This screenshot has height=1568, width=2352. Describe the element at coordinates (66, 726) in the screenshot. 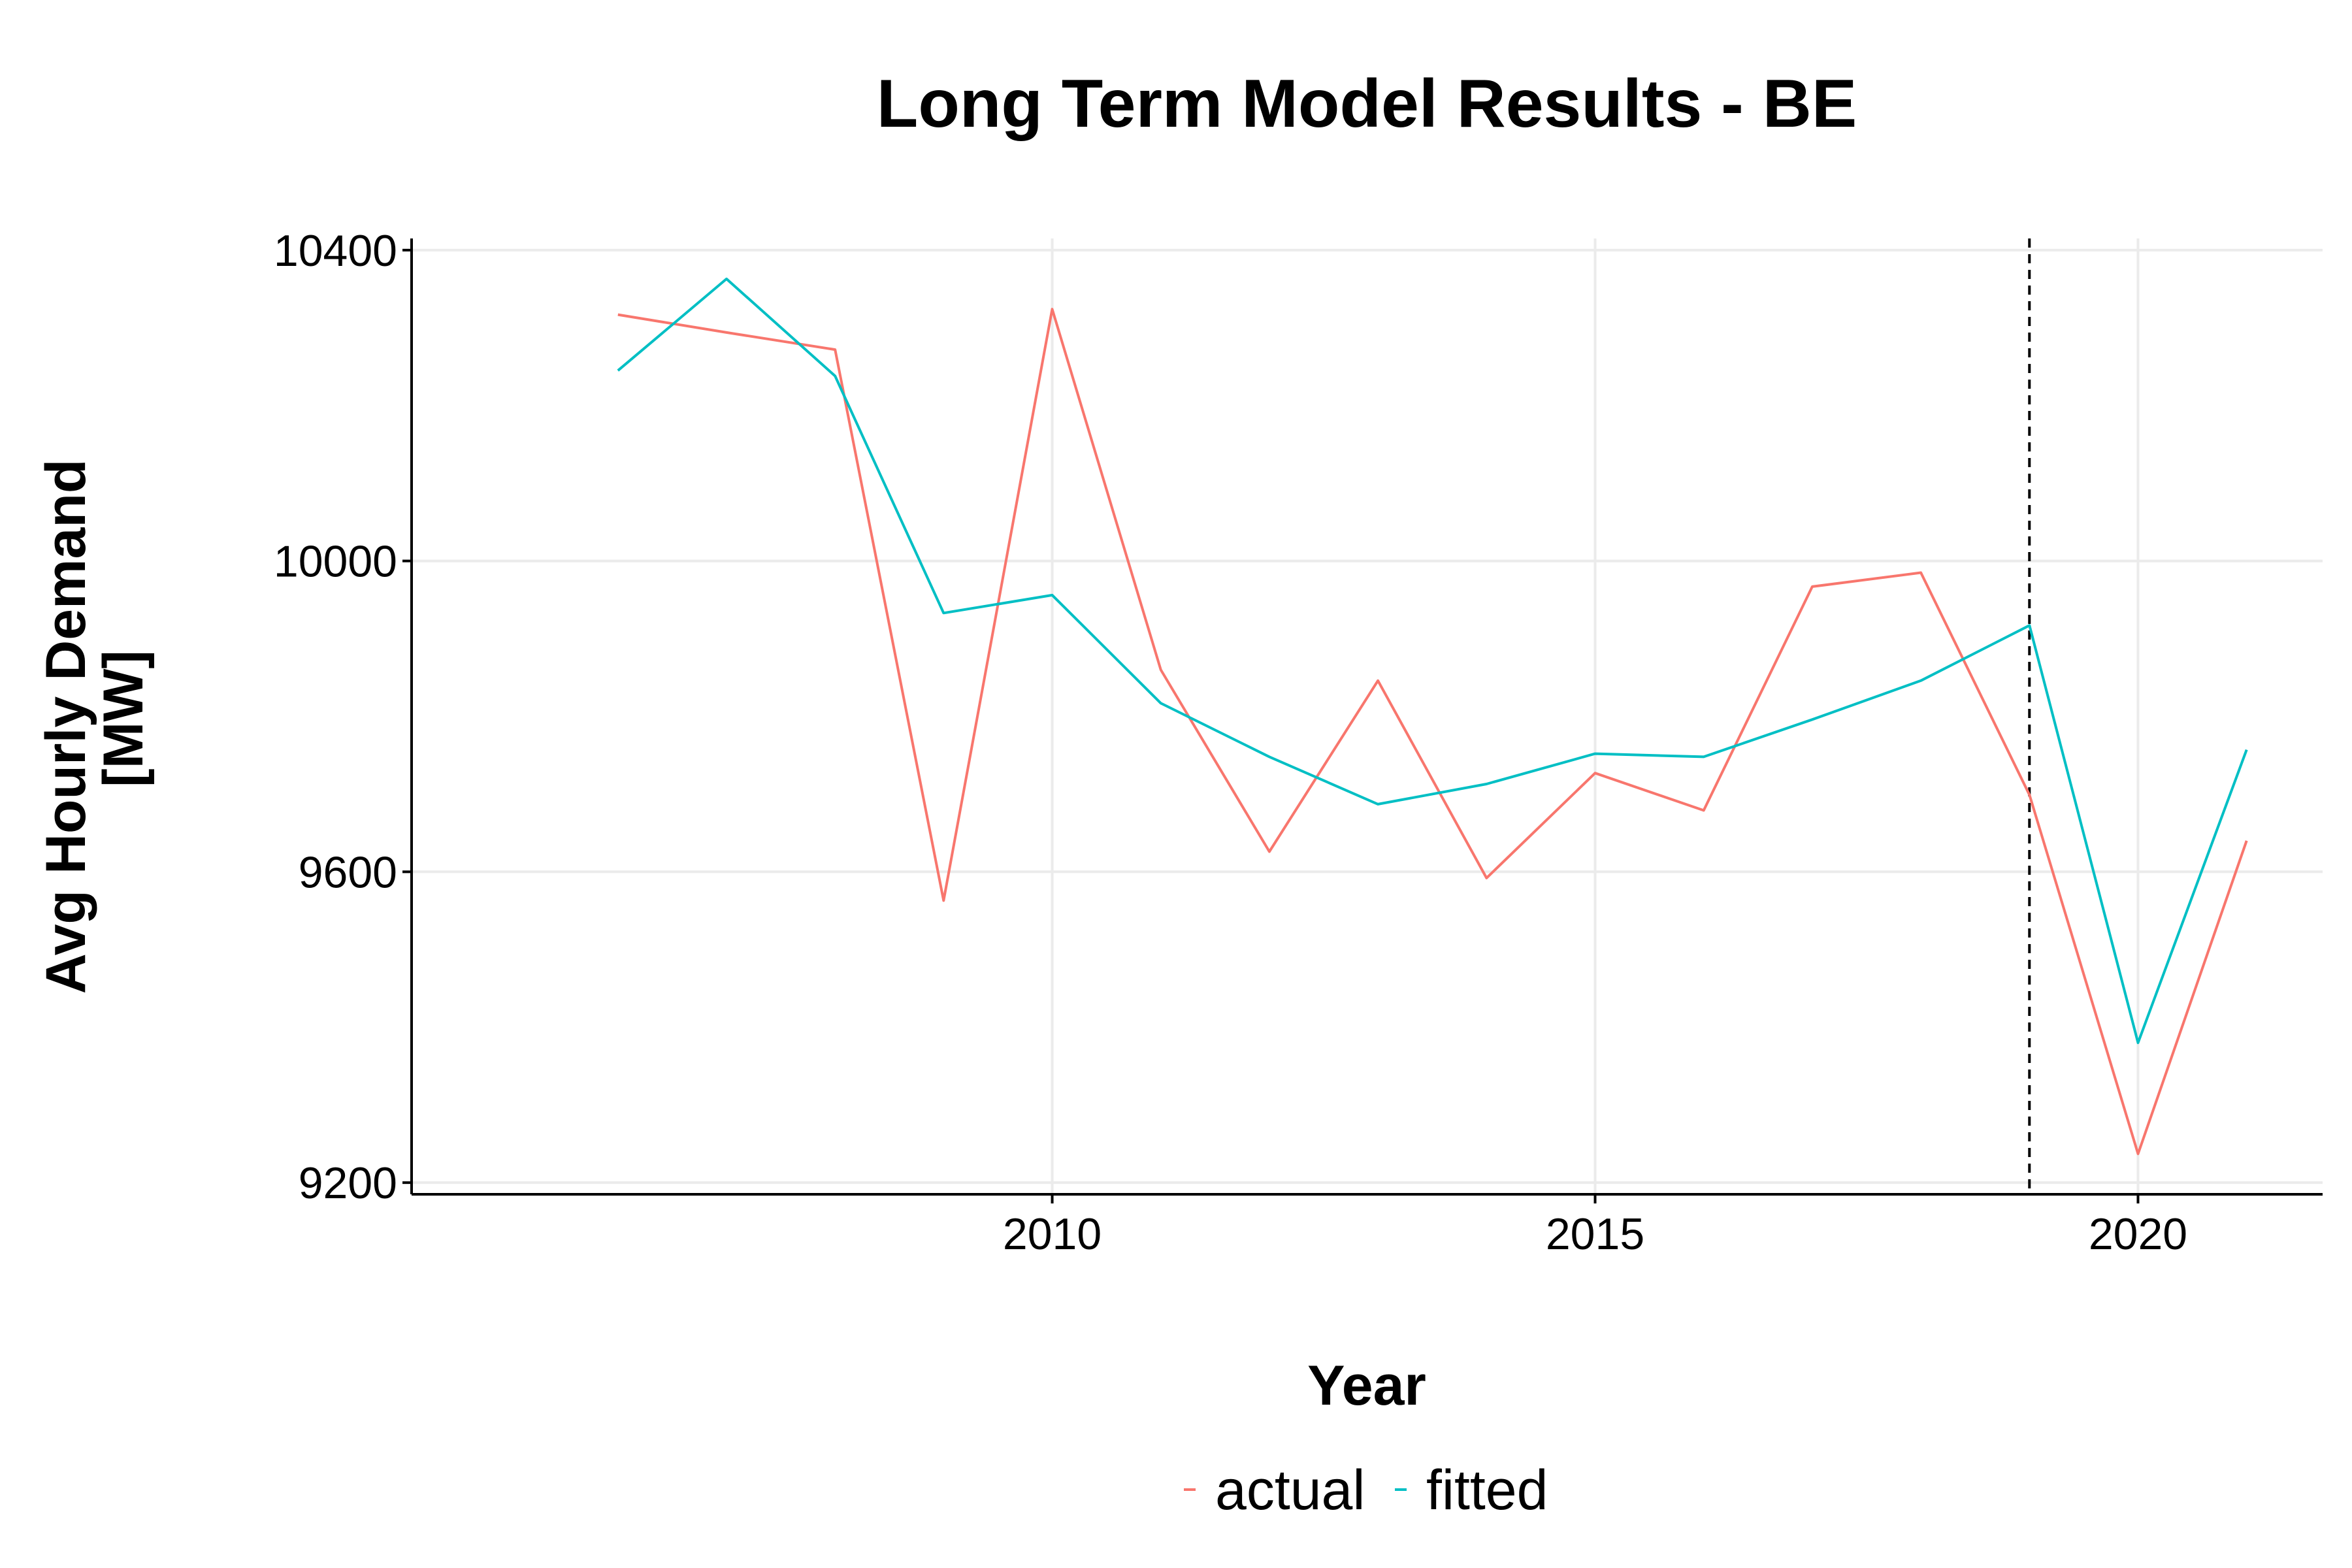

I see `y-axis-title-line-1: Avg Hourly Demand` at that location.